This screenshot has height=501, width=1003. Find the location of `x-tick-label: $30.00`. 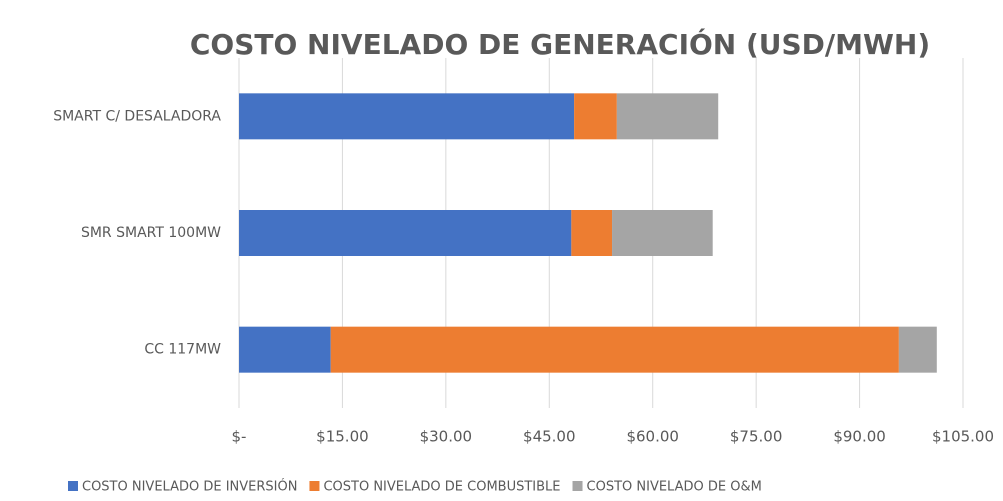

x-tick-label: $30.00 is located at coordinates (446, 437).